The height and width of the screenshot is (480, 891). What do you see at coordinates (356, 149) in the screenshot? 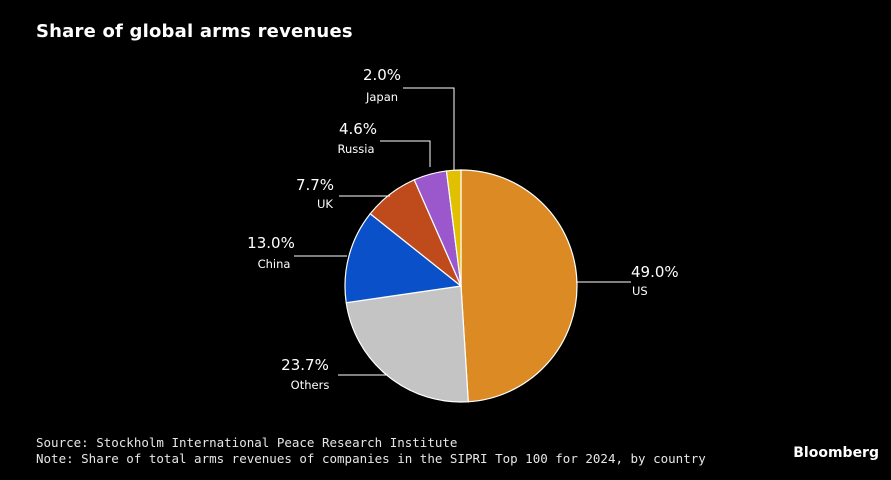
I see `category-label-russia: Russia` at bounding box center [356, 149].